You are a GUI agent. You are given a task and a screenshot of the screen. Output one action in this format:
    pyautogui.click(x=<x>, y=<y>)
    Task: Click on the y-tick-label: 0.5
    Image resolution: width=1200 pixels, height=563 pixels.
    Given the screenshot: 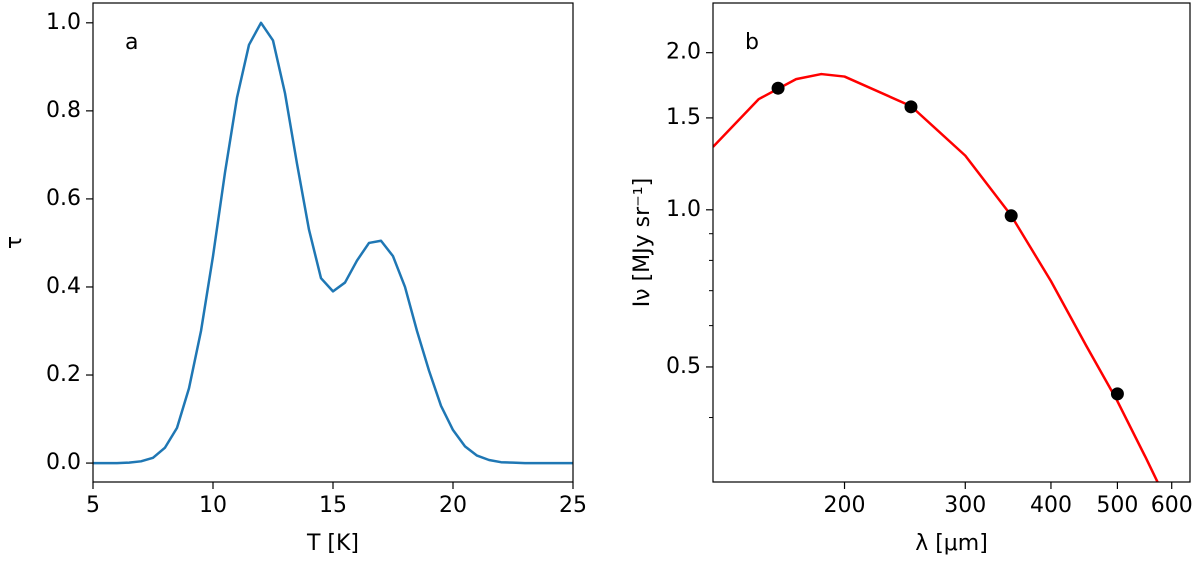 What is the action you would take?
    pyautogui.click(x=683, y=366)
    